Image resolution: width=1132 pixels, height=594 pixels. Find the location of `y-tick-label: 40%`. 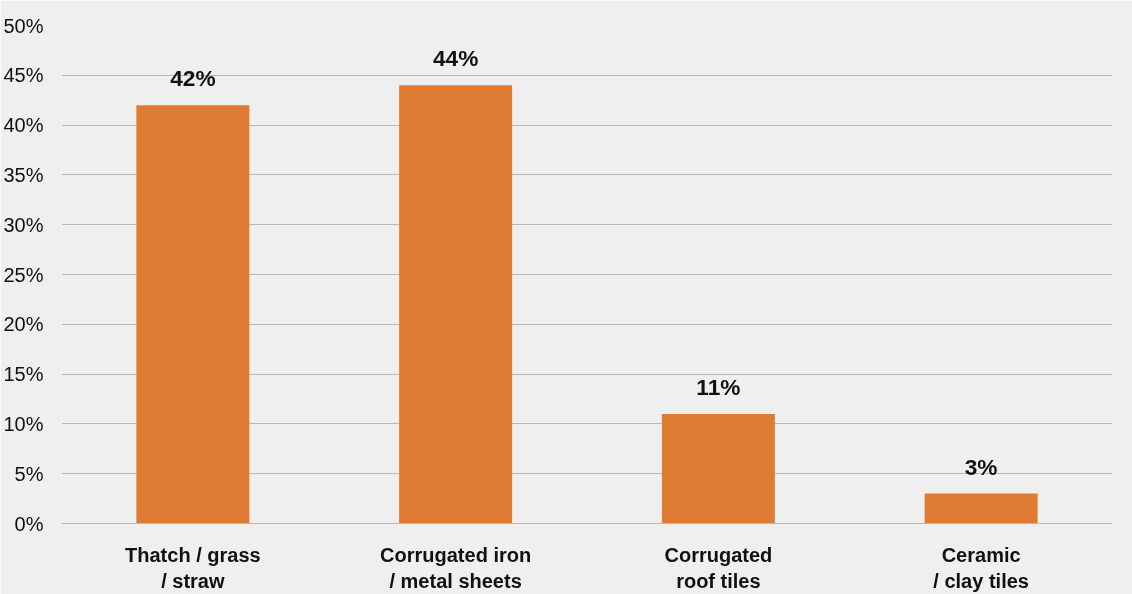

y-tick-label: 40% is located at coordinates (23, 125).